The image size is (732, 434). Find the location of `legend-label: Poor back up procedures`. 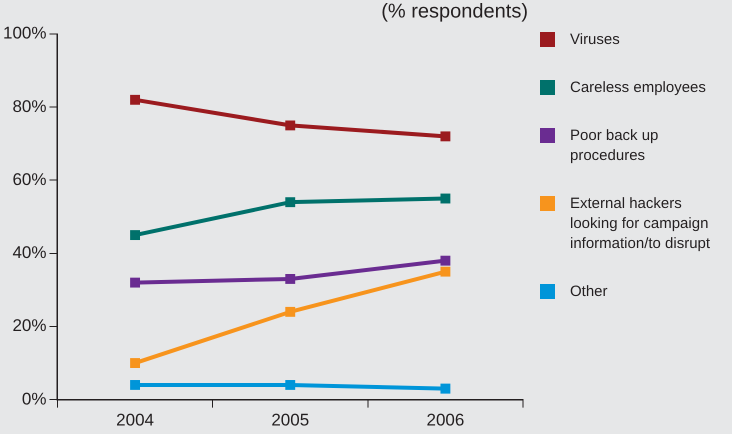

legend-label: Poor back up procedures is located at coordinates (615, 146).